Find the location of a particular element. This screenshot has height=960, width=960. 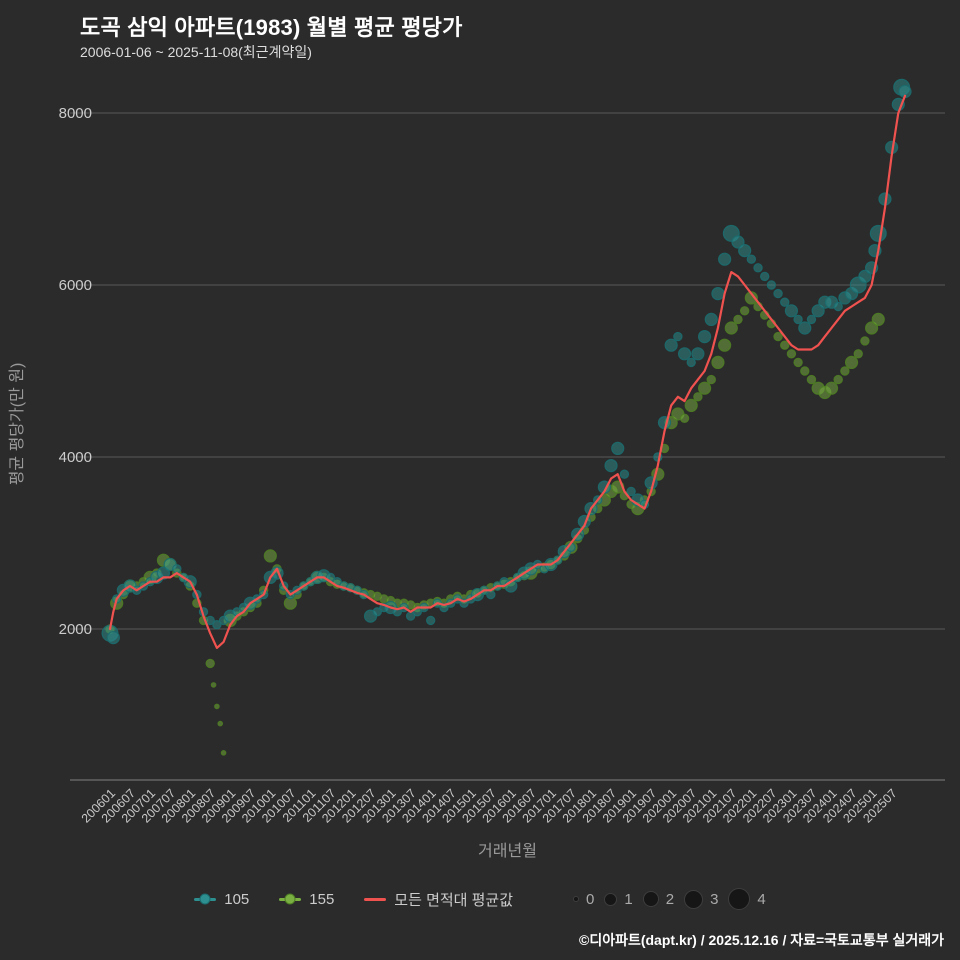

size-dot-4-icon is located at coordinates (739, 899).